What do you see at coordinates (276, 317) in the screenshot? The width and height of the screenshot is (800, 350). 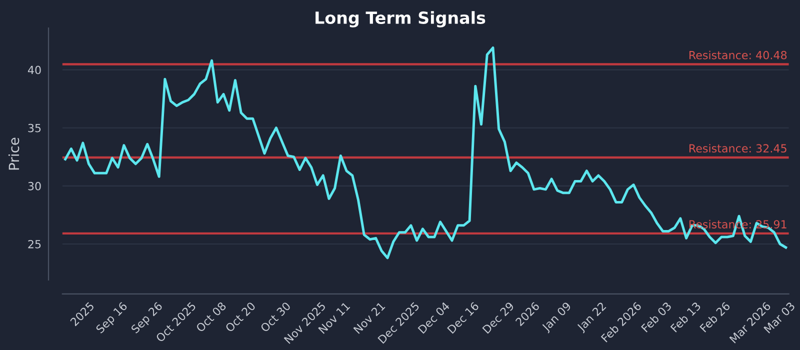 I see `x-tick-label: Oct 30` at bounding box center [276, 317].